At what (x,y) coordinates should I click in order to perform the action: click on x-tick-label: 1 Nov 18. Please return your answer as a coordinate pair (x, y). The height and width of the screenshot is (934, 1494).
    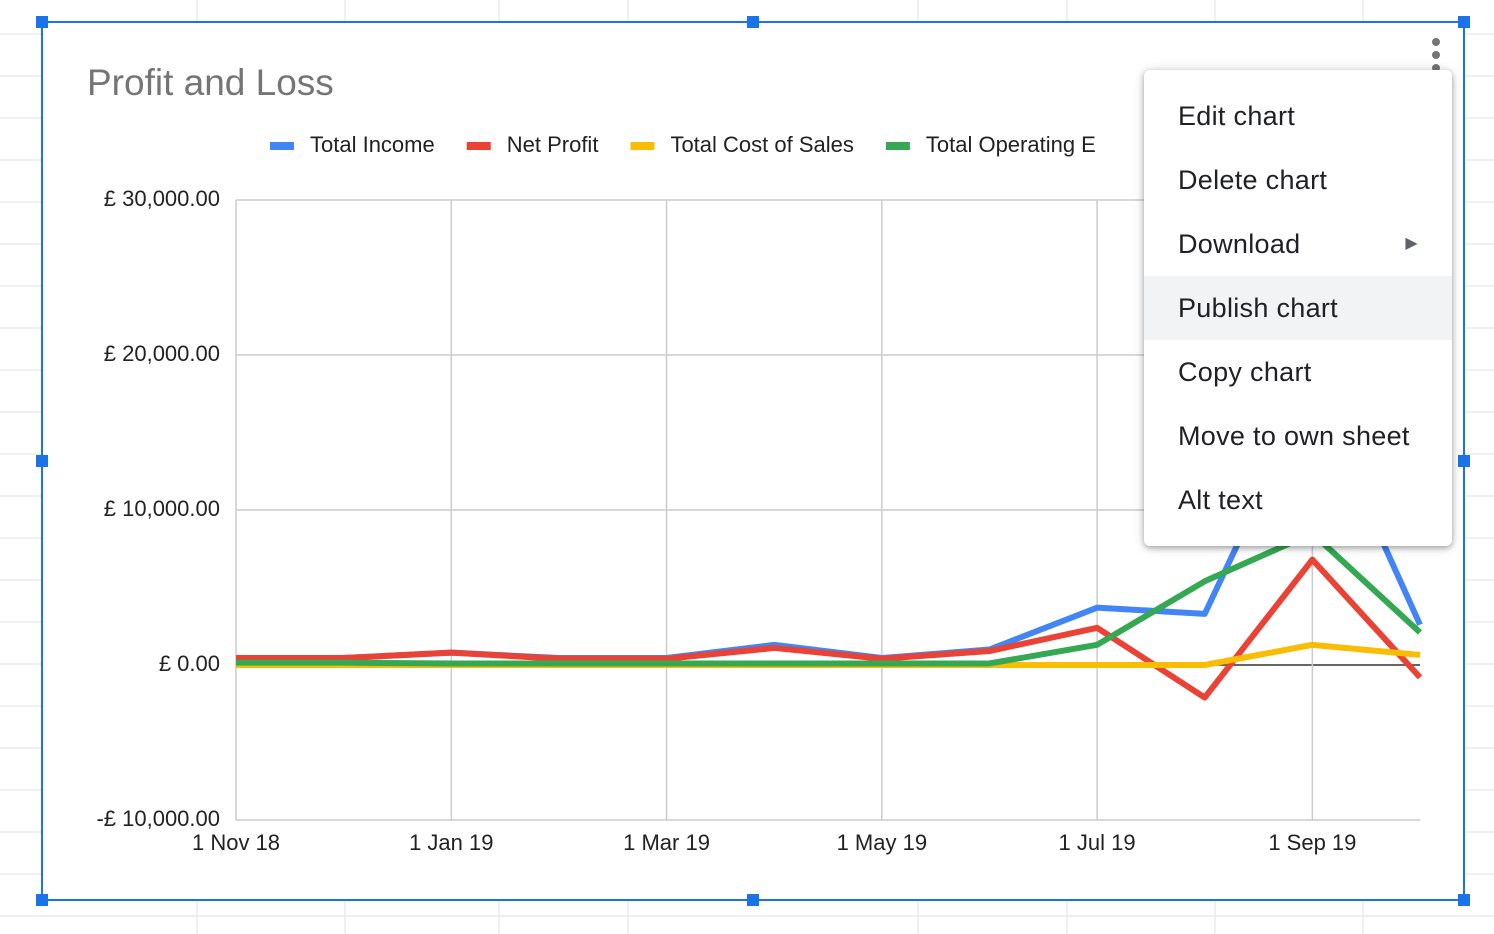
    Looking at the image, I should click on (236, 842).